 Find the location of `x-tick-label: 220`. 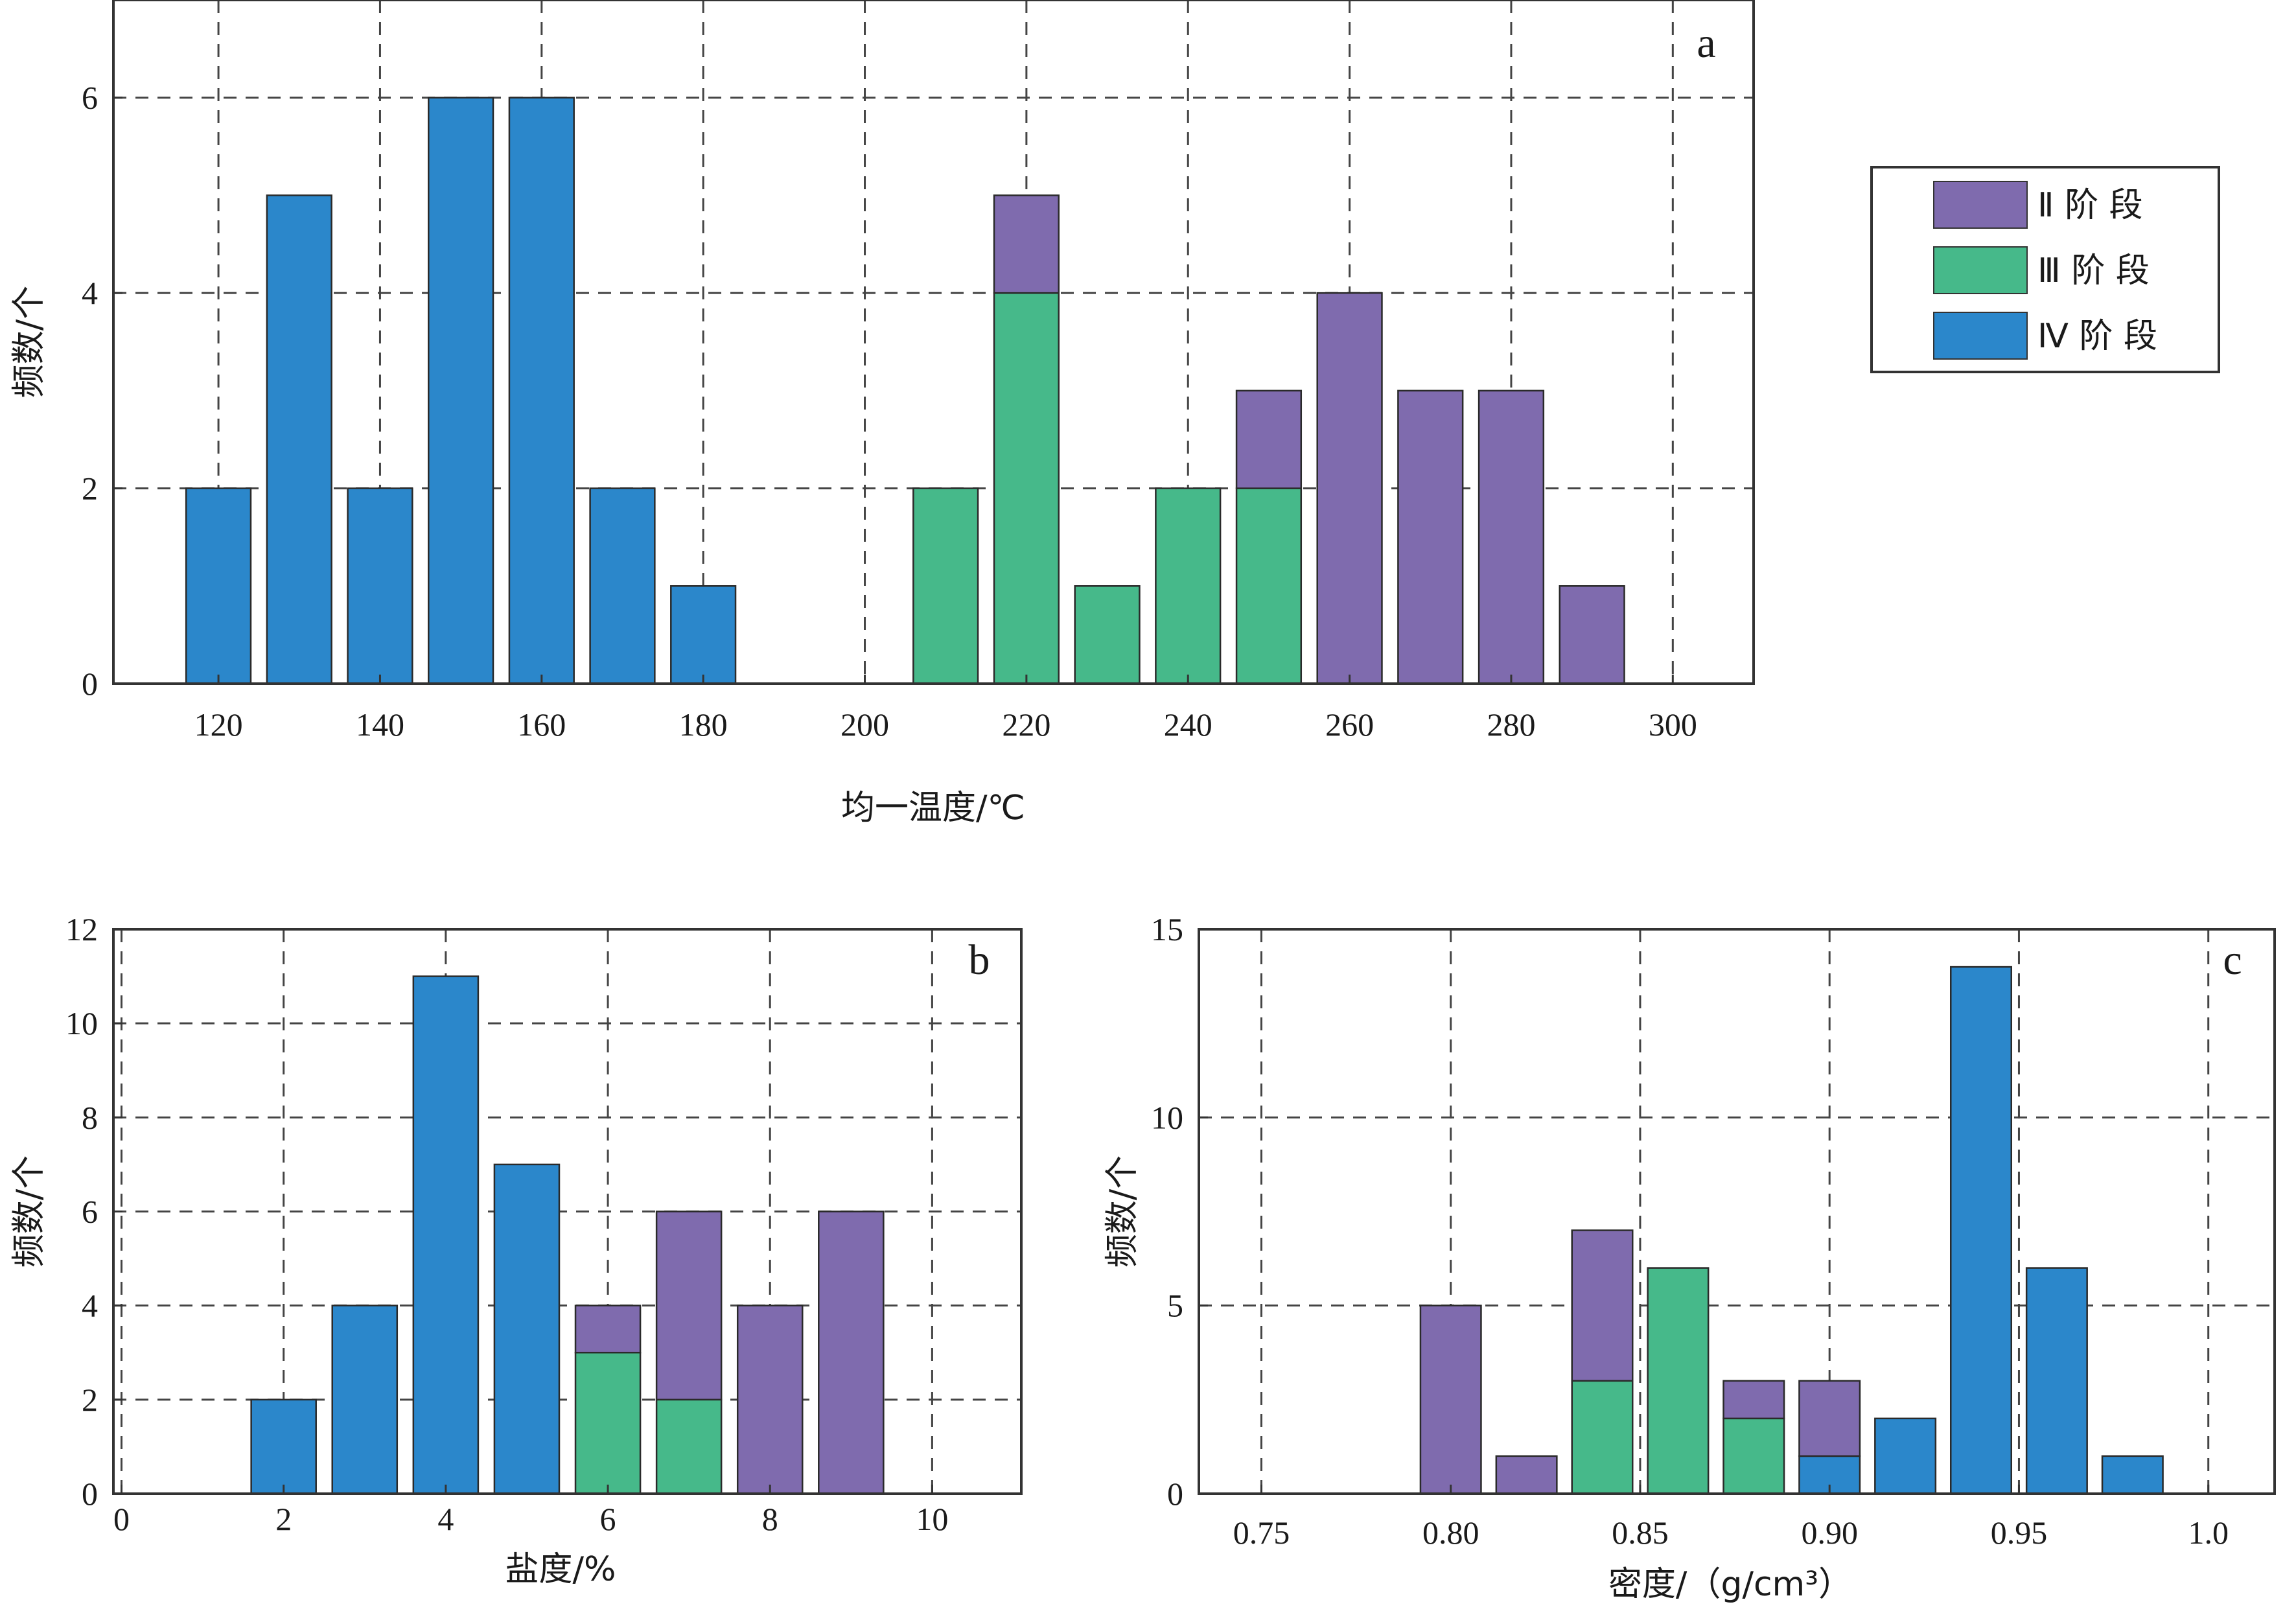

x-tick-label: 220 is located at coordinates (1026, 724).